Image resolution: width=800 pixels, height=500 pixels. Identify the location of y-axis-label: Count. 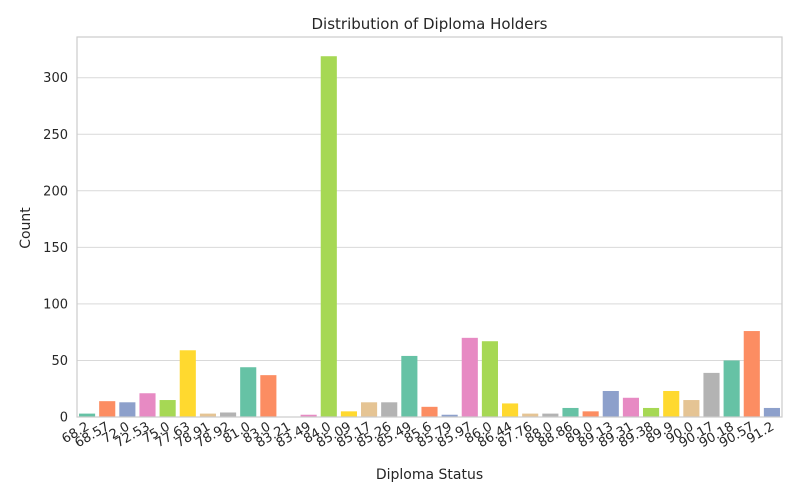
(26, 228).